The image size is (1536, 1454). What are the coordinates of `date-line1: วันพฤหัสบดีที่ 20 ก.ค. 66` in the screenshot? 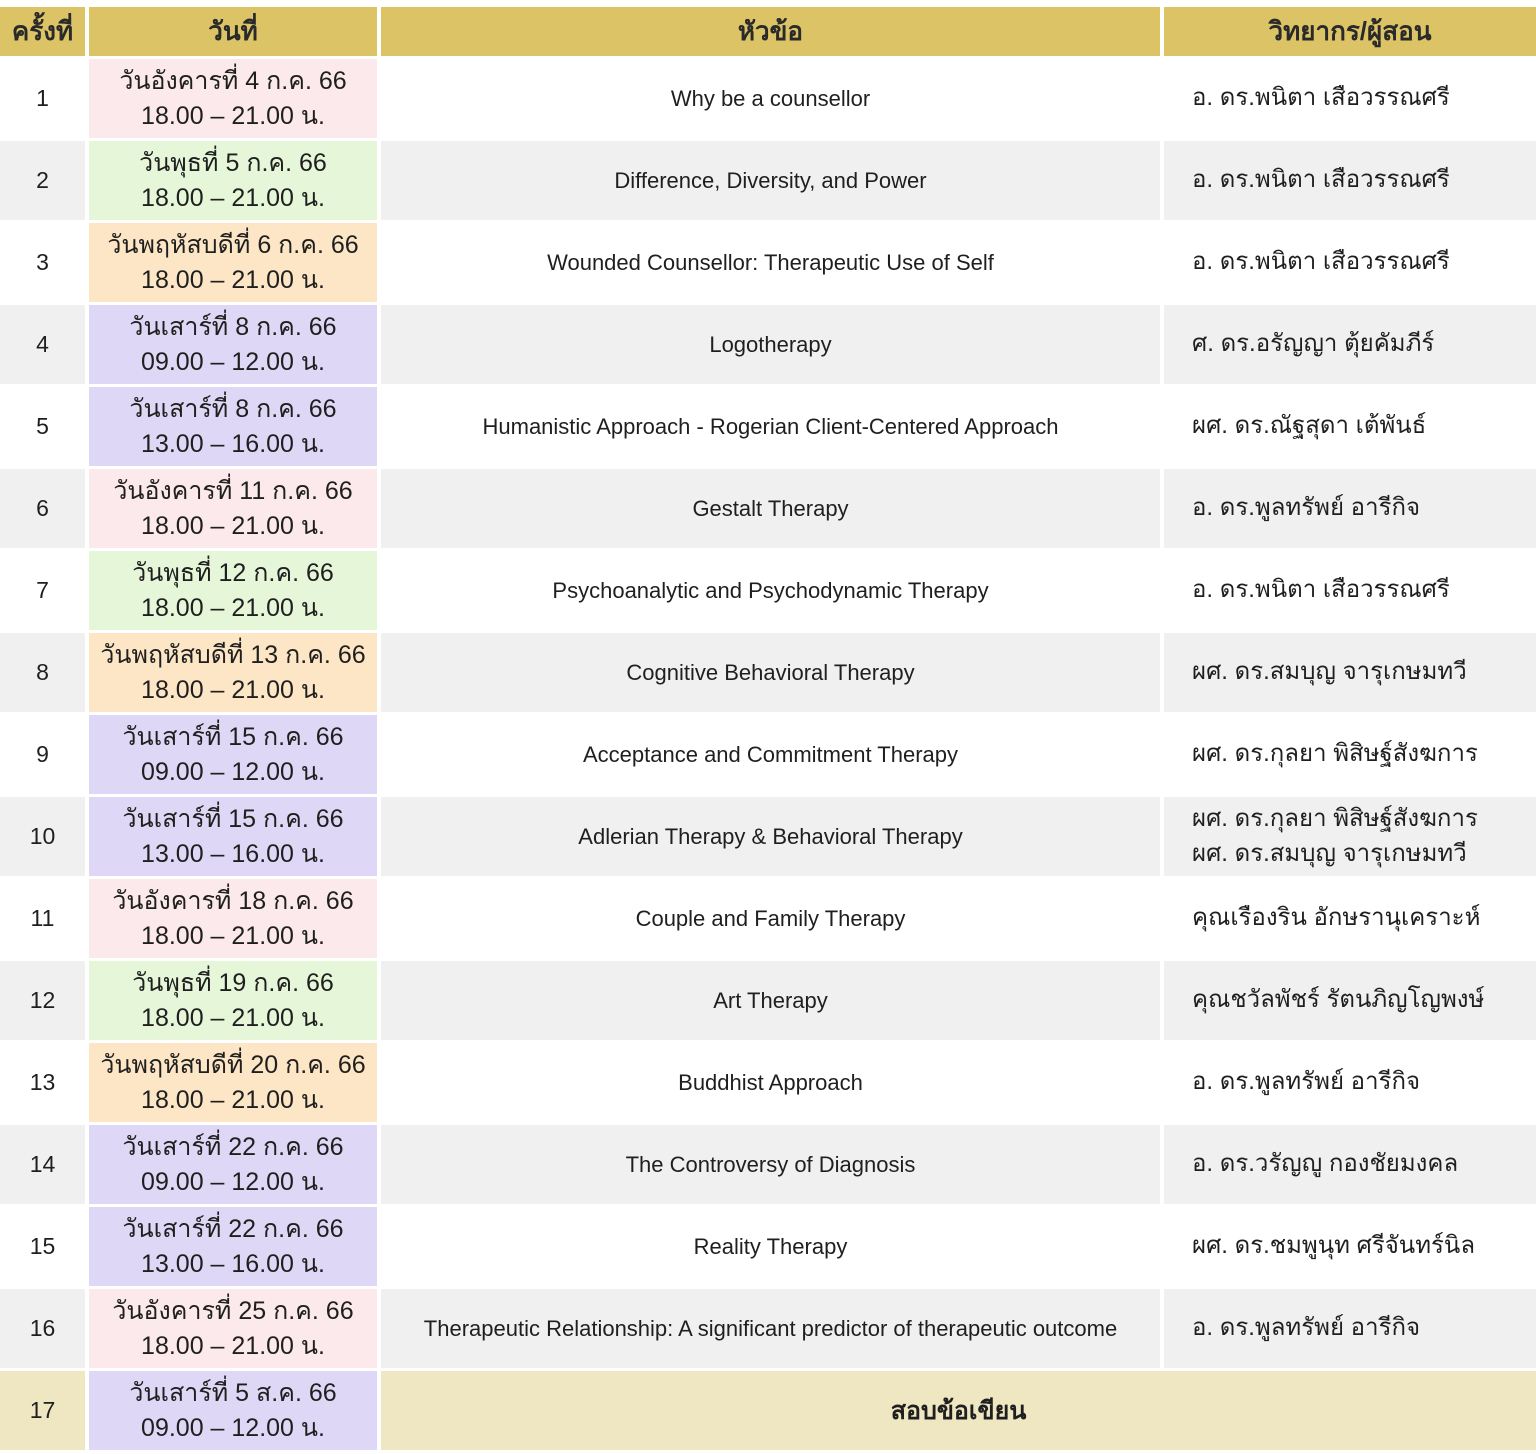 It's located at (233, 1065).